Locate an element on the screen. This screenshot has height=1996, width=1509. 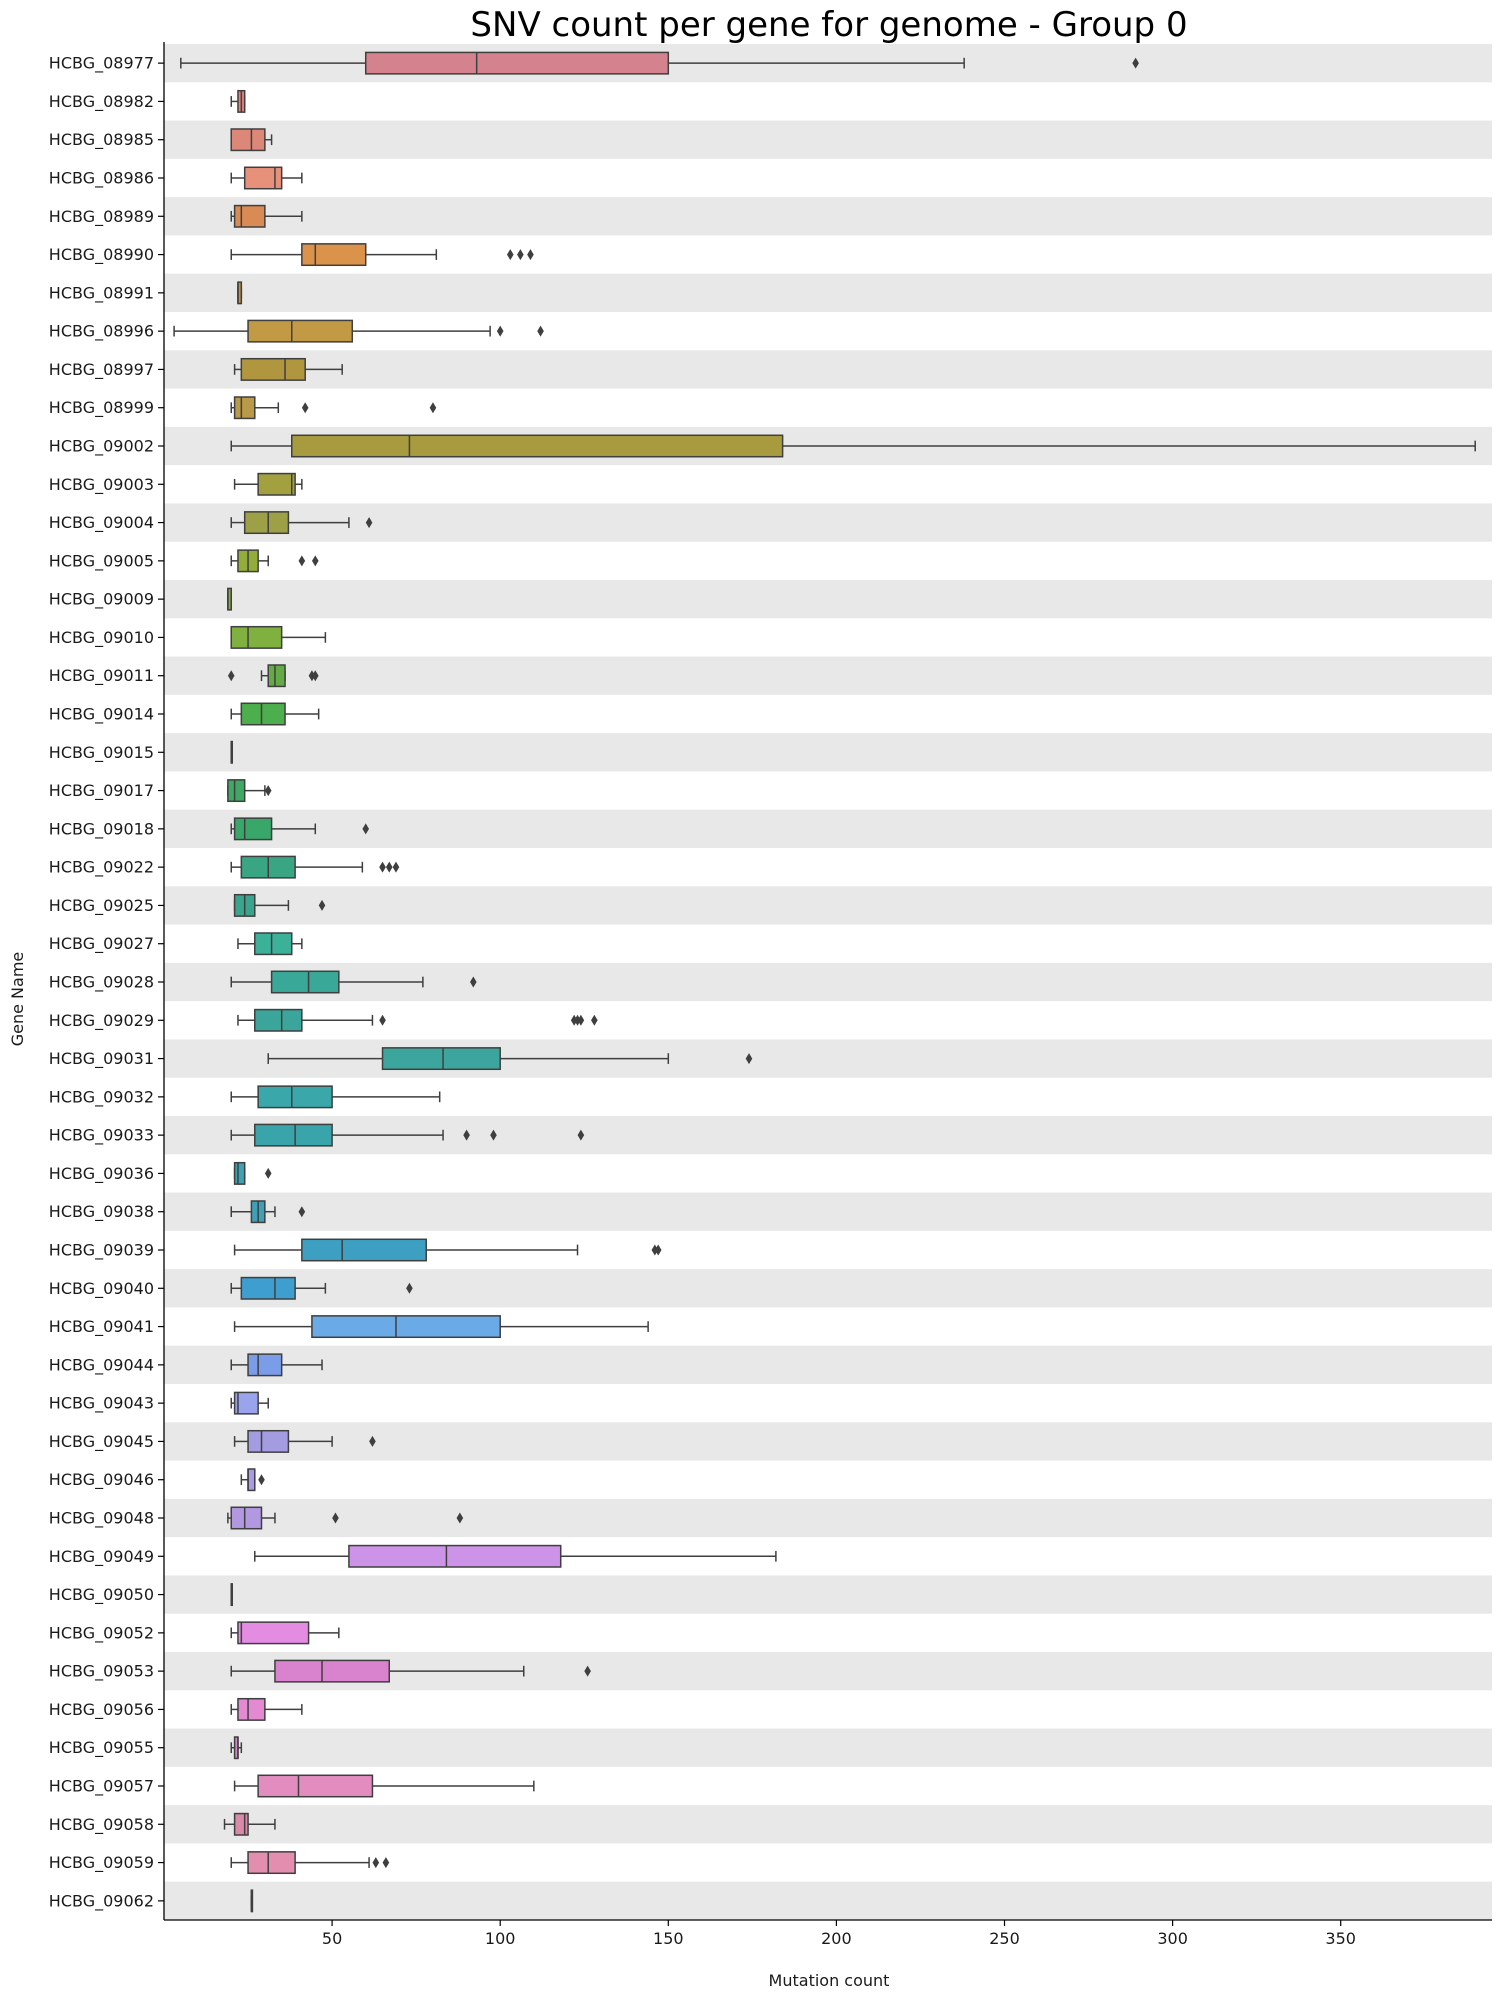
y-tick-label: HCBG_09033 is located at coordinates (101, 1136).